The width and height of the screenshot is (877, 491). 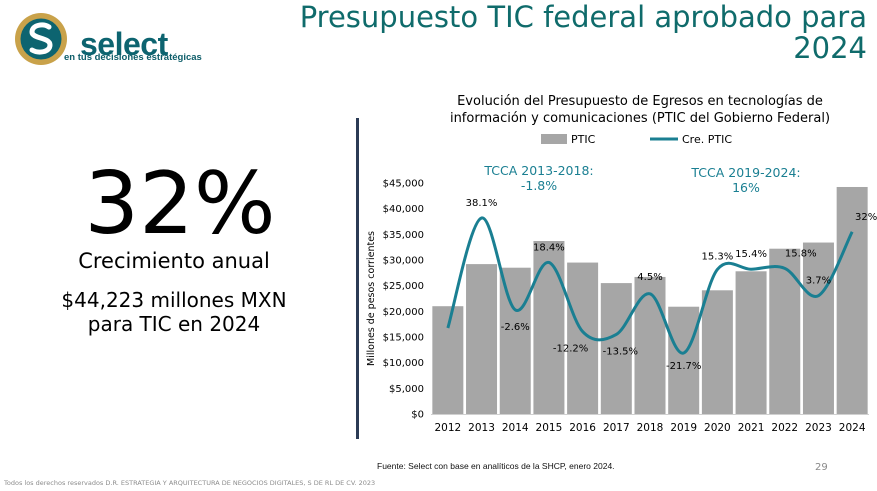 What do you see at coordinates (620, 351) in the screenshot?
I see `growth-data-label: -13.5%` at bounding box center [620, 351].